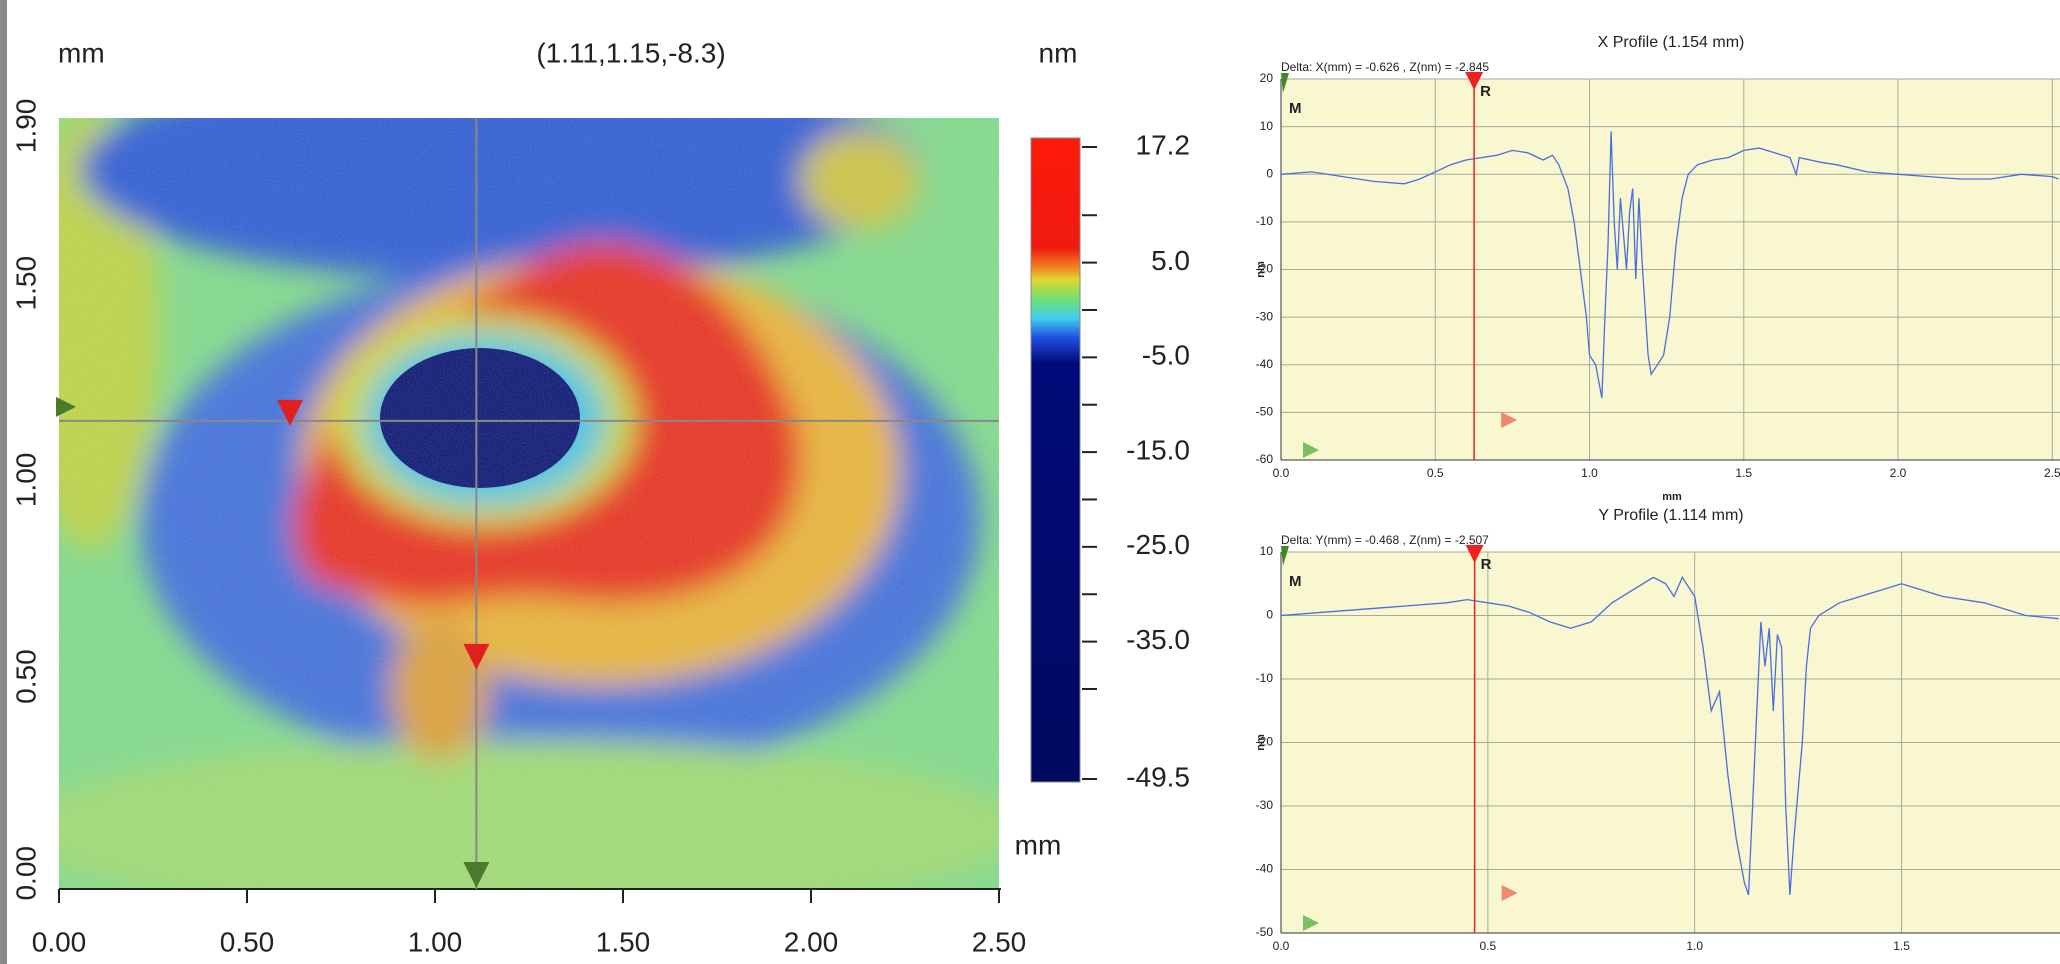  Describe the element at coordinates (1158, 639) in the screenshot. I see `colorbar-tick-label: -35.0` at that location.